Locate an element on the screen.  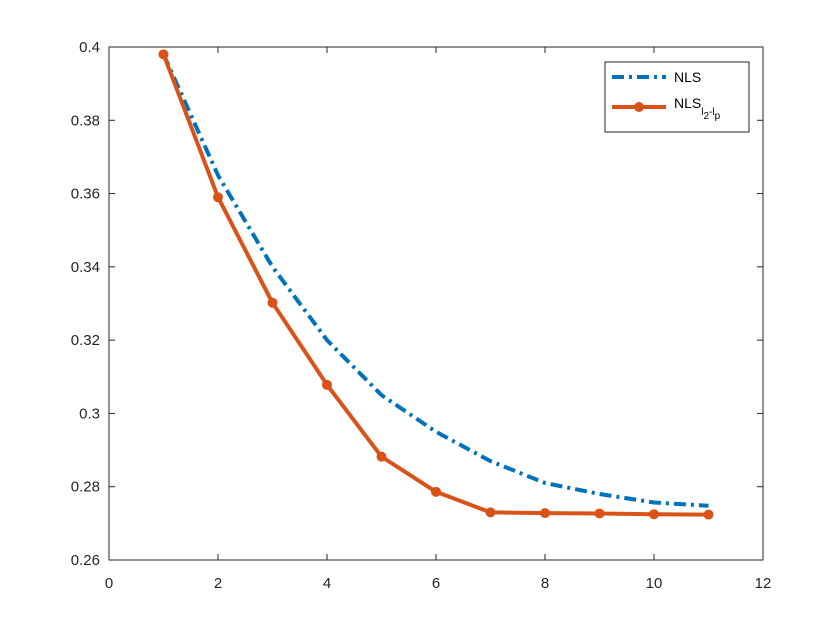
x-tick-label: 6 is located at coordinates (436, 583).